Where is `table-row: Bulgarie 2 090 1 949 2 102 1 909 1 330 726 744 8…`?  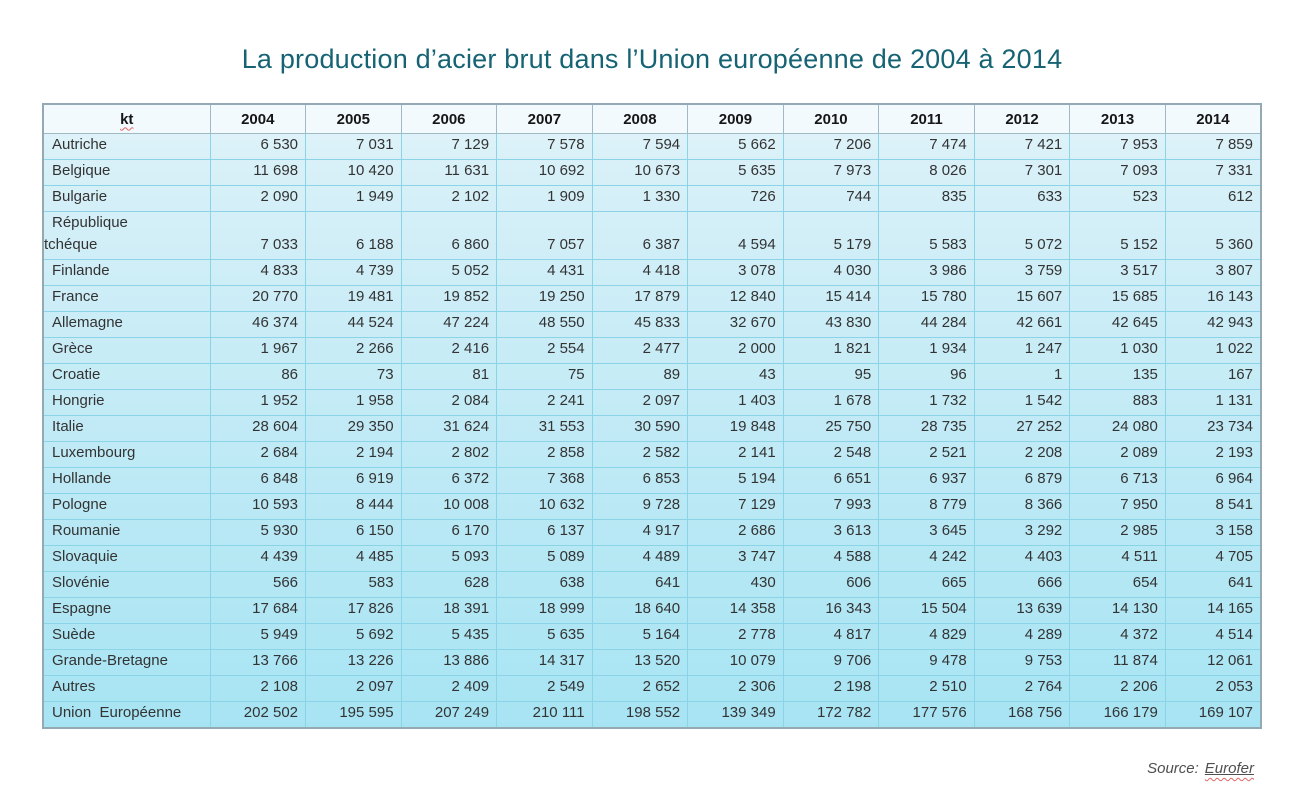 table-row: Bulgarie 2 090 1 949 2 102 1 909 1 330 726 744 8… is located at coordinates (652, 198).